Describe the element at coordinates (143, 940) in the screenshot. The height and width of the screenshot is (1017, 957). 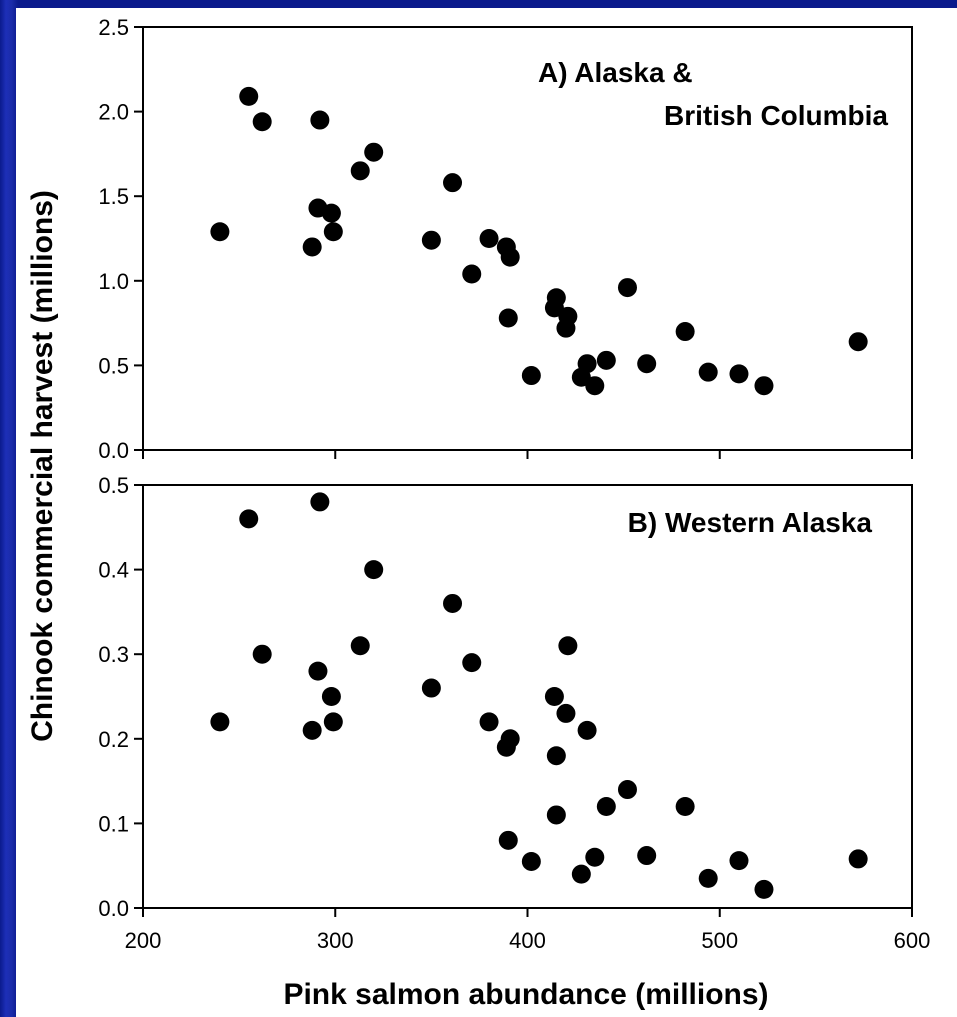
I see `x-tick-label: 200` at that location.